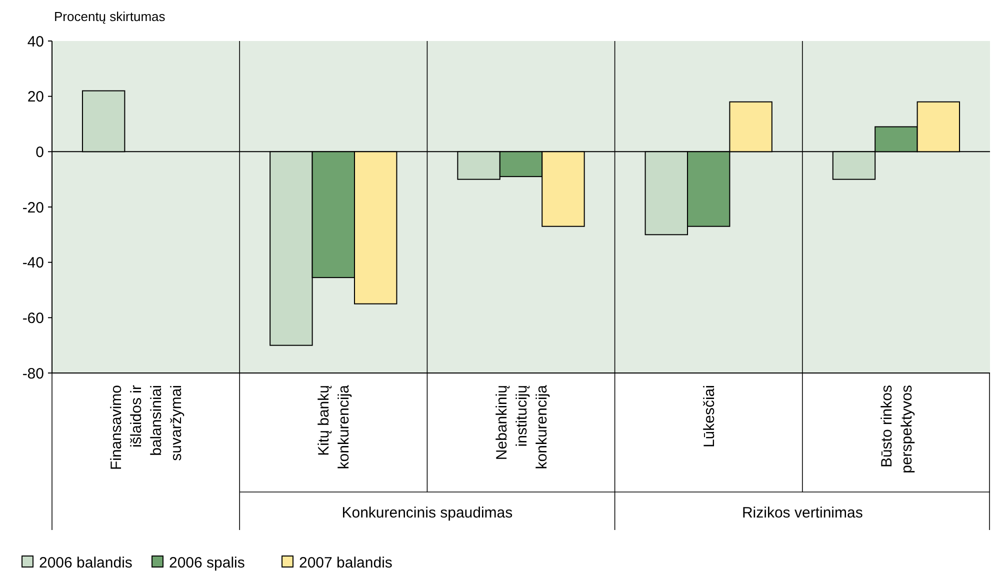 The height and width of the screenshot is (572, 991). Describe the element at coordinates (35, 41) in the screenshot. I see `y-tick-label: 40` at that location.